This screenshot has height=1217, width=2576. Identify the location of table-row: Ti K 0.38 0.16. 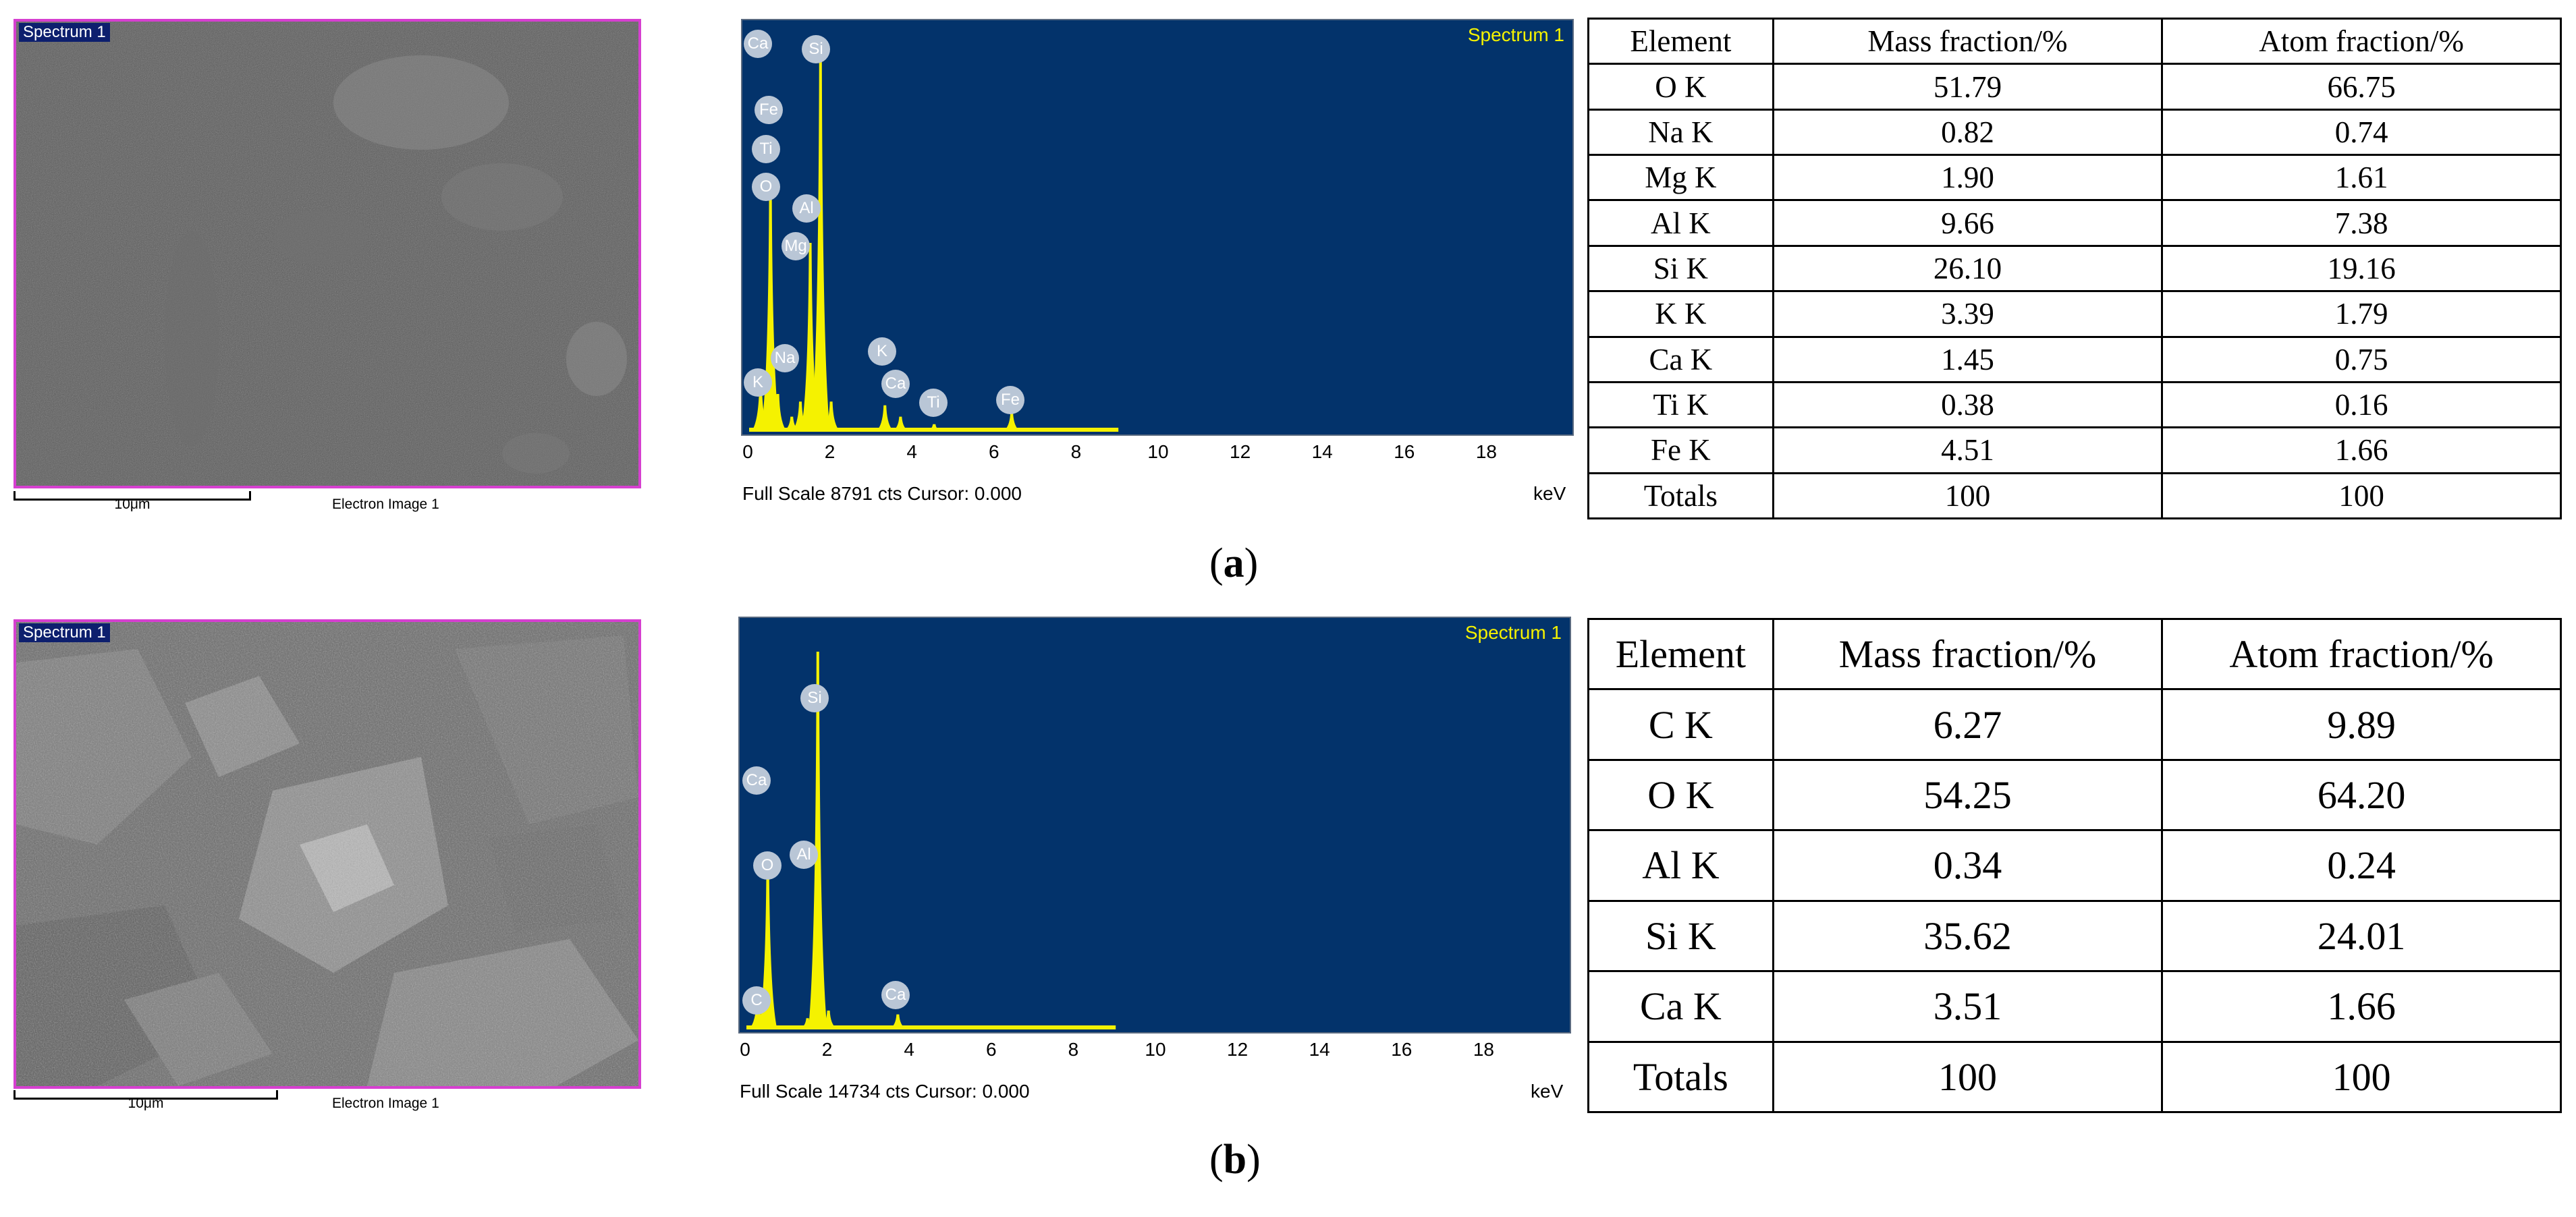
(2074, 404).